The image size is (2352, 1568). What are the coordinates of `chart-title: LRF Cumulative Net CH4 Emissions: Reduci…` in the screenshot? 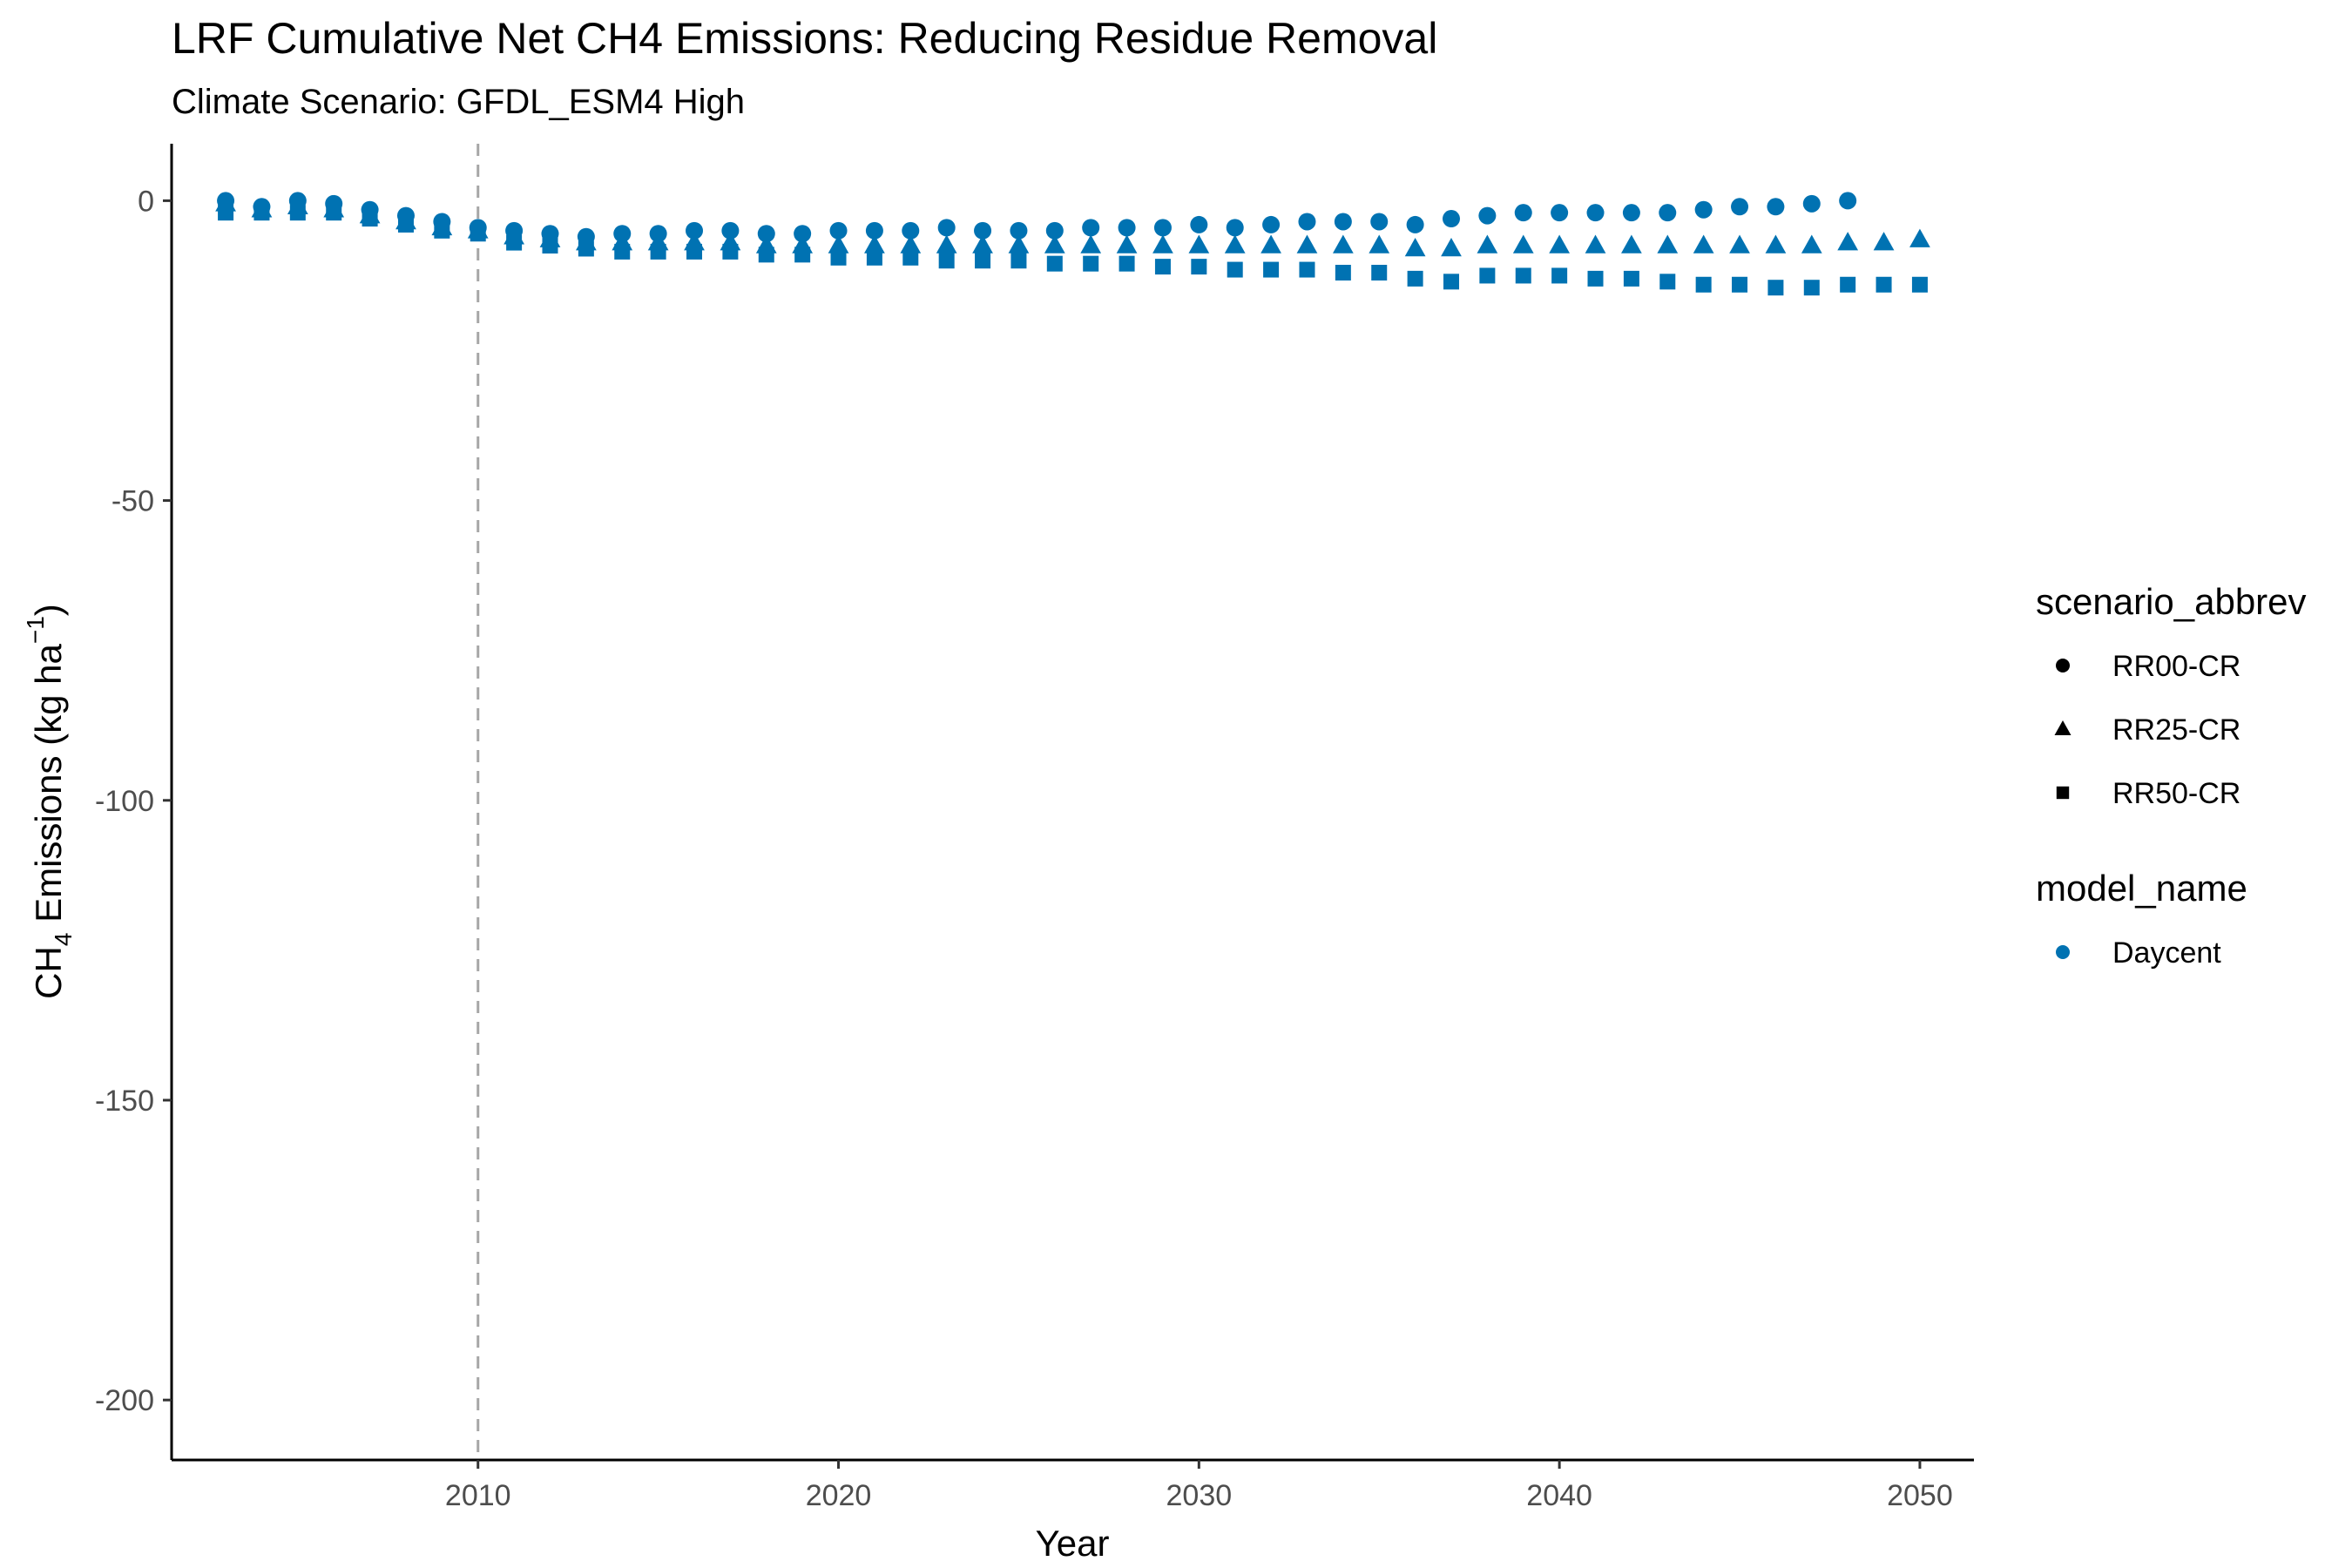 It's located at (805, 38).